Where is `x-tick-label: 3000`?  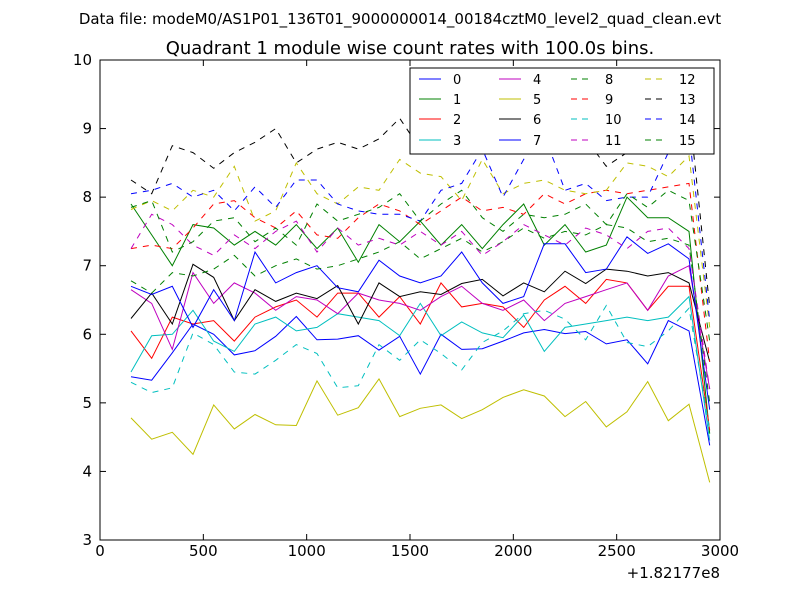 x-tick-label: 3000 is located at coordinates (720, 551).